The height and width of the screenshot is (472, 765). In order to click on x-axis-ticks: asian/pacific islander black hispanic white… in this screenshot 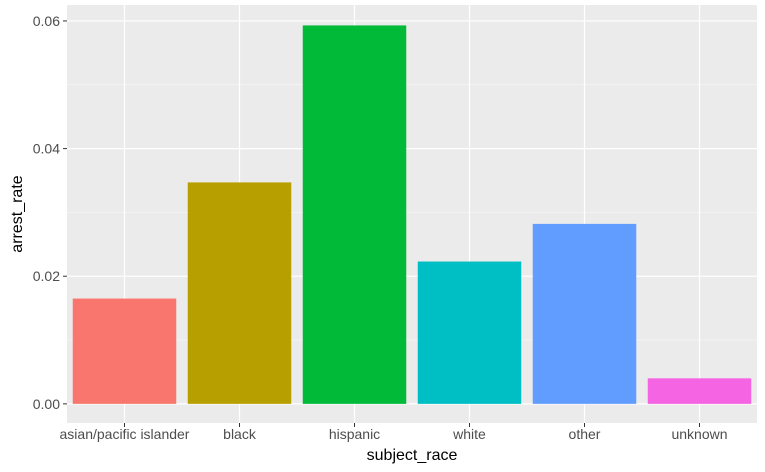, I will do `click(394, 432)`.